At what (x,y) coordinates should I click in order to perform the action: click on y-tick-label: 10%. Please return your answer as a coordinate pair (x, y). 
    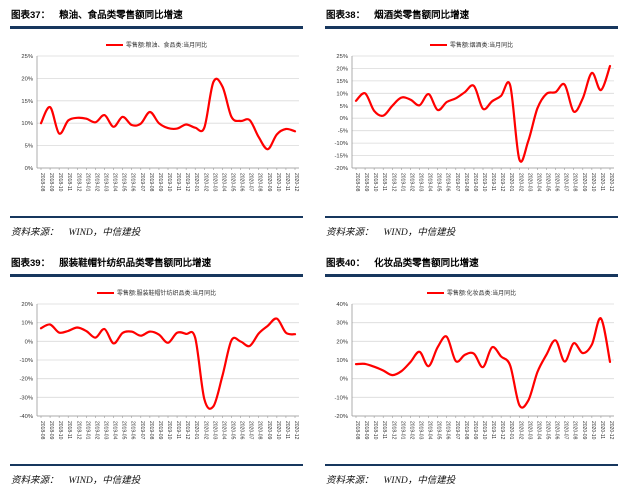
    Looking at the image, I should click on (27, 323).